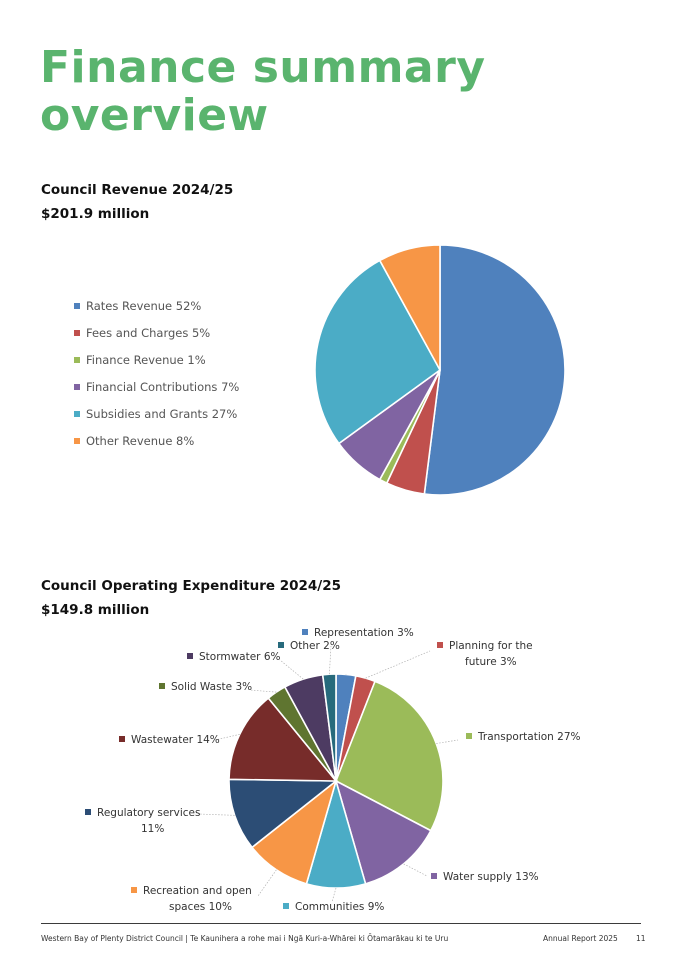 This screenshot has width=683, height=965. What do you see at coordinates (491, 654) in the screenshot?
I see `slice-label: Planning for the future 3%` at bounding box center [491, 654].